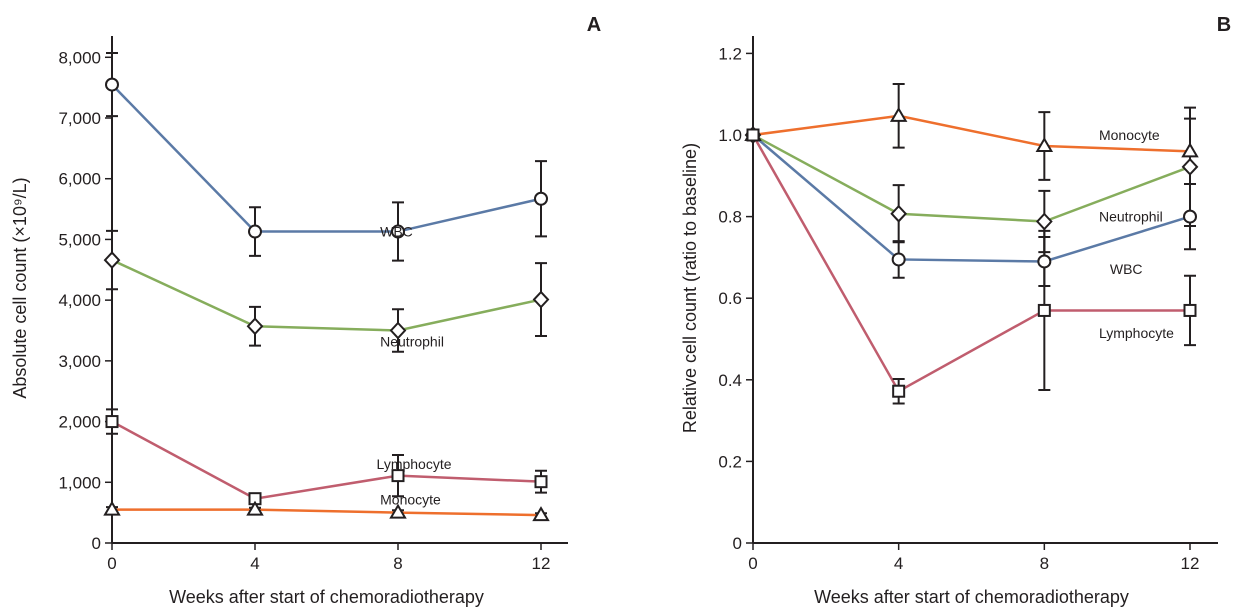  I want to click on panel-a-series-label-monocyte: Monocyte, so click(410, 499).